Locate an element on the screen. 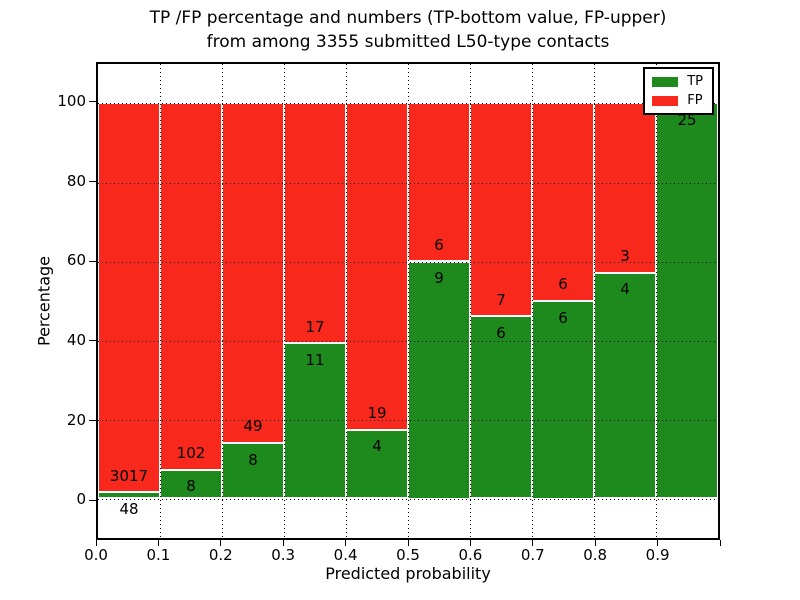 This screenshot has height=600, width=800. y-tick-label: 40 is located at coordinates (76, 339).